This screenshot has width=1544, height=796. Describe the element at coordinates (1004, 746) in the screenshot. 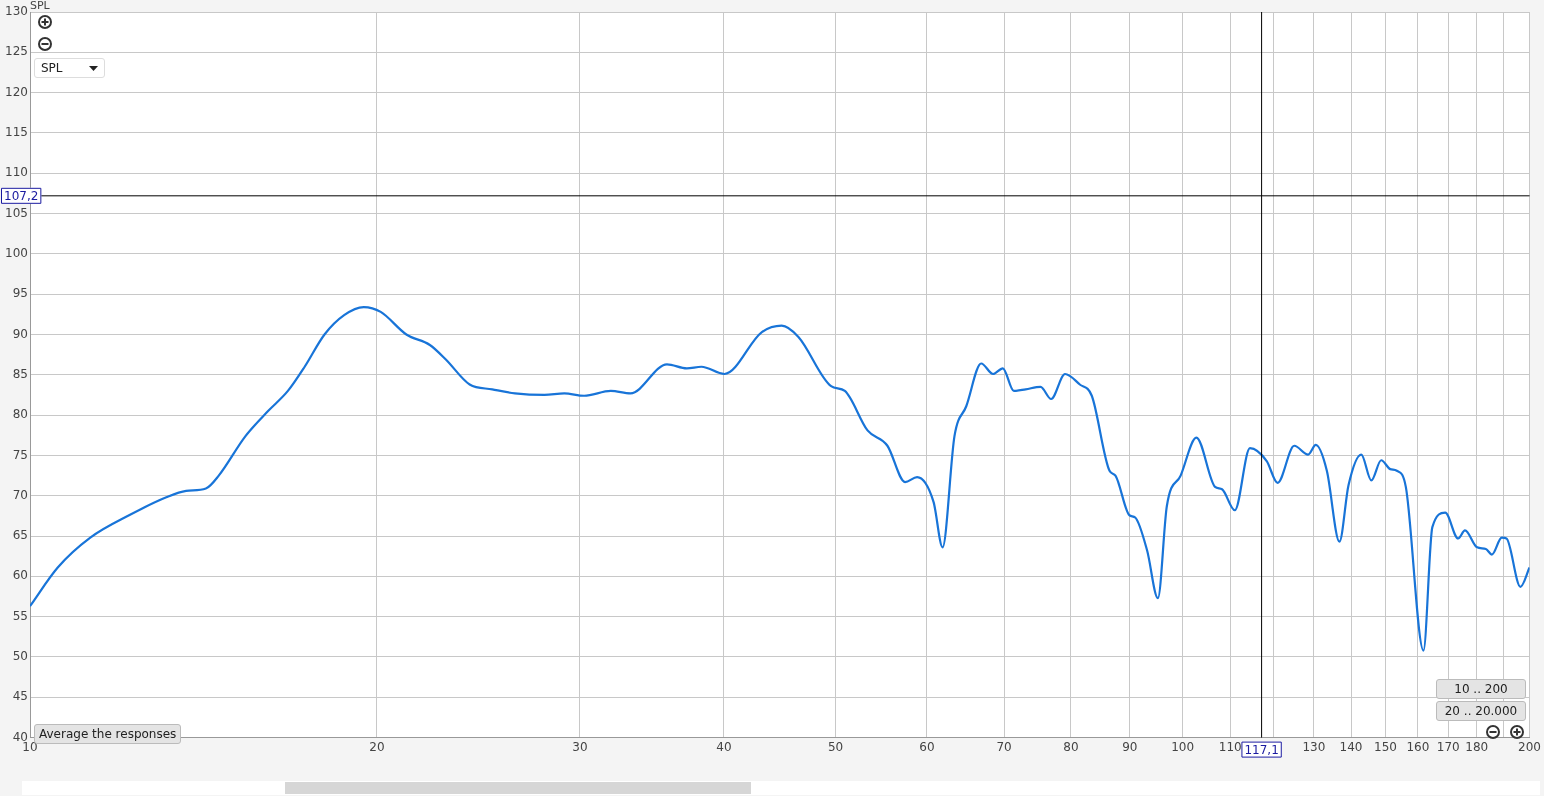

I see `x-tick-label: 70` at that location.